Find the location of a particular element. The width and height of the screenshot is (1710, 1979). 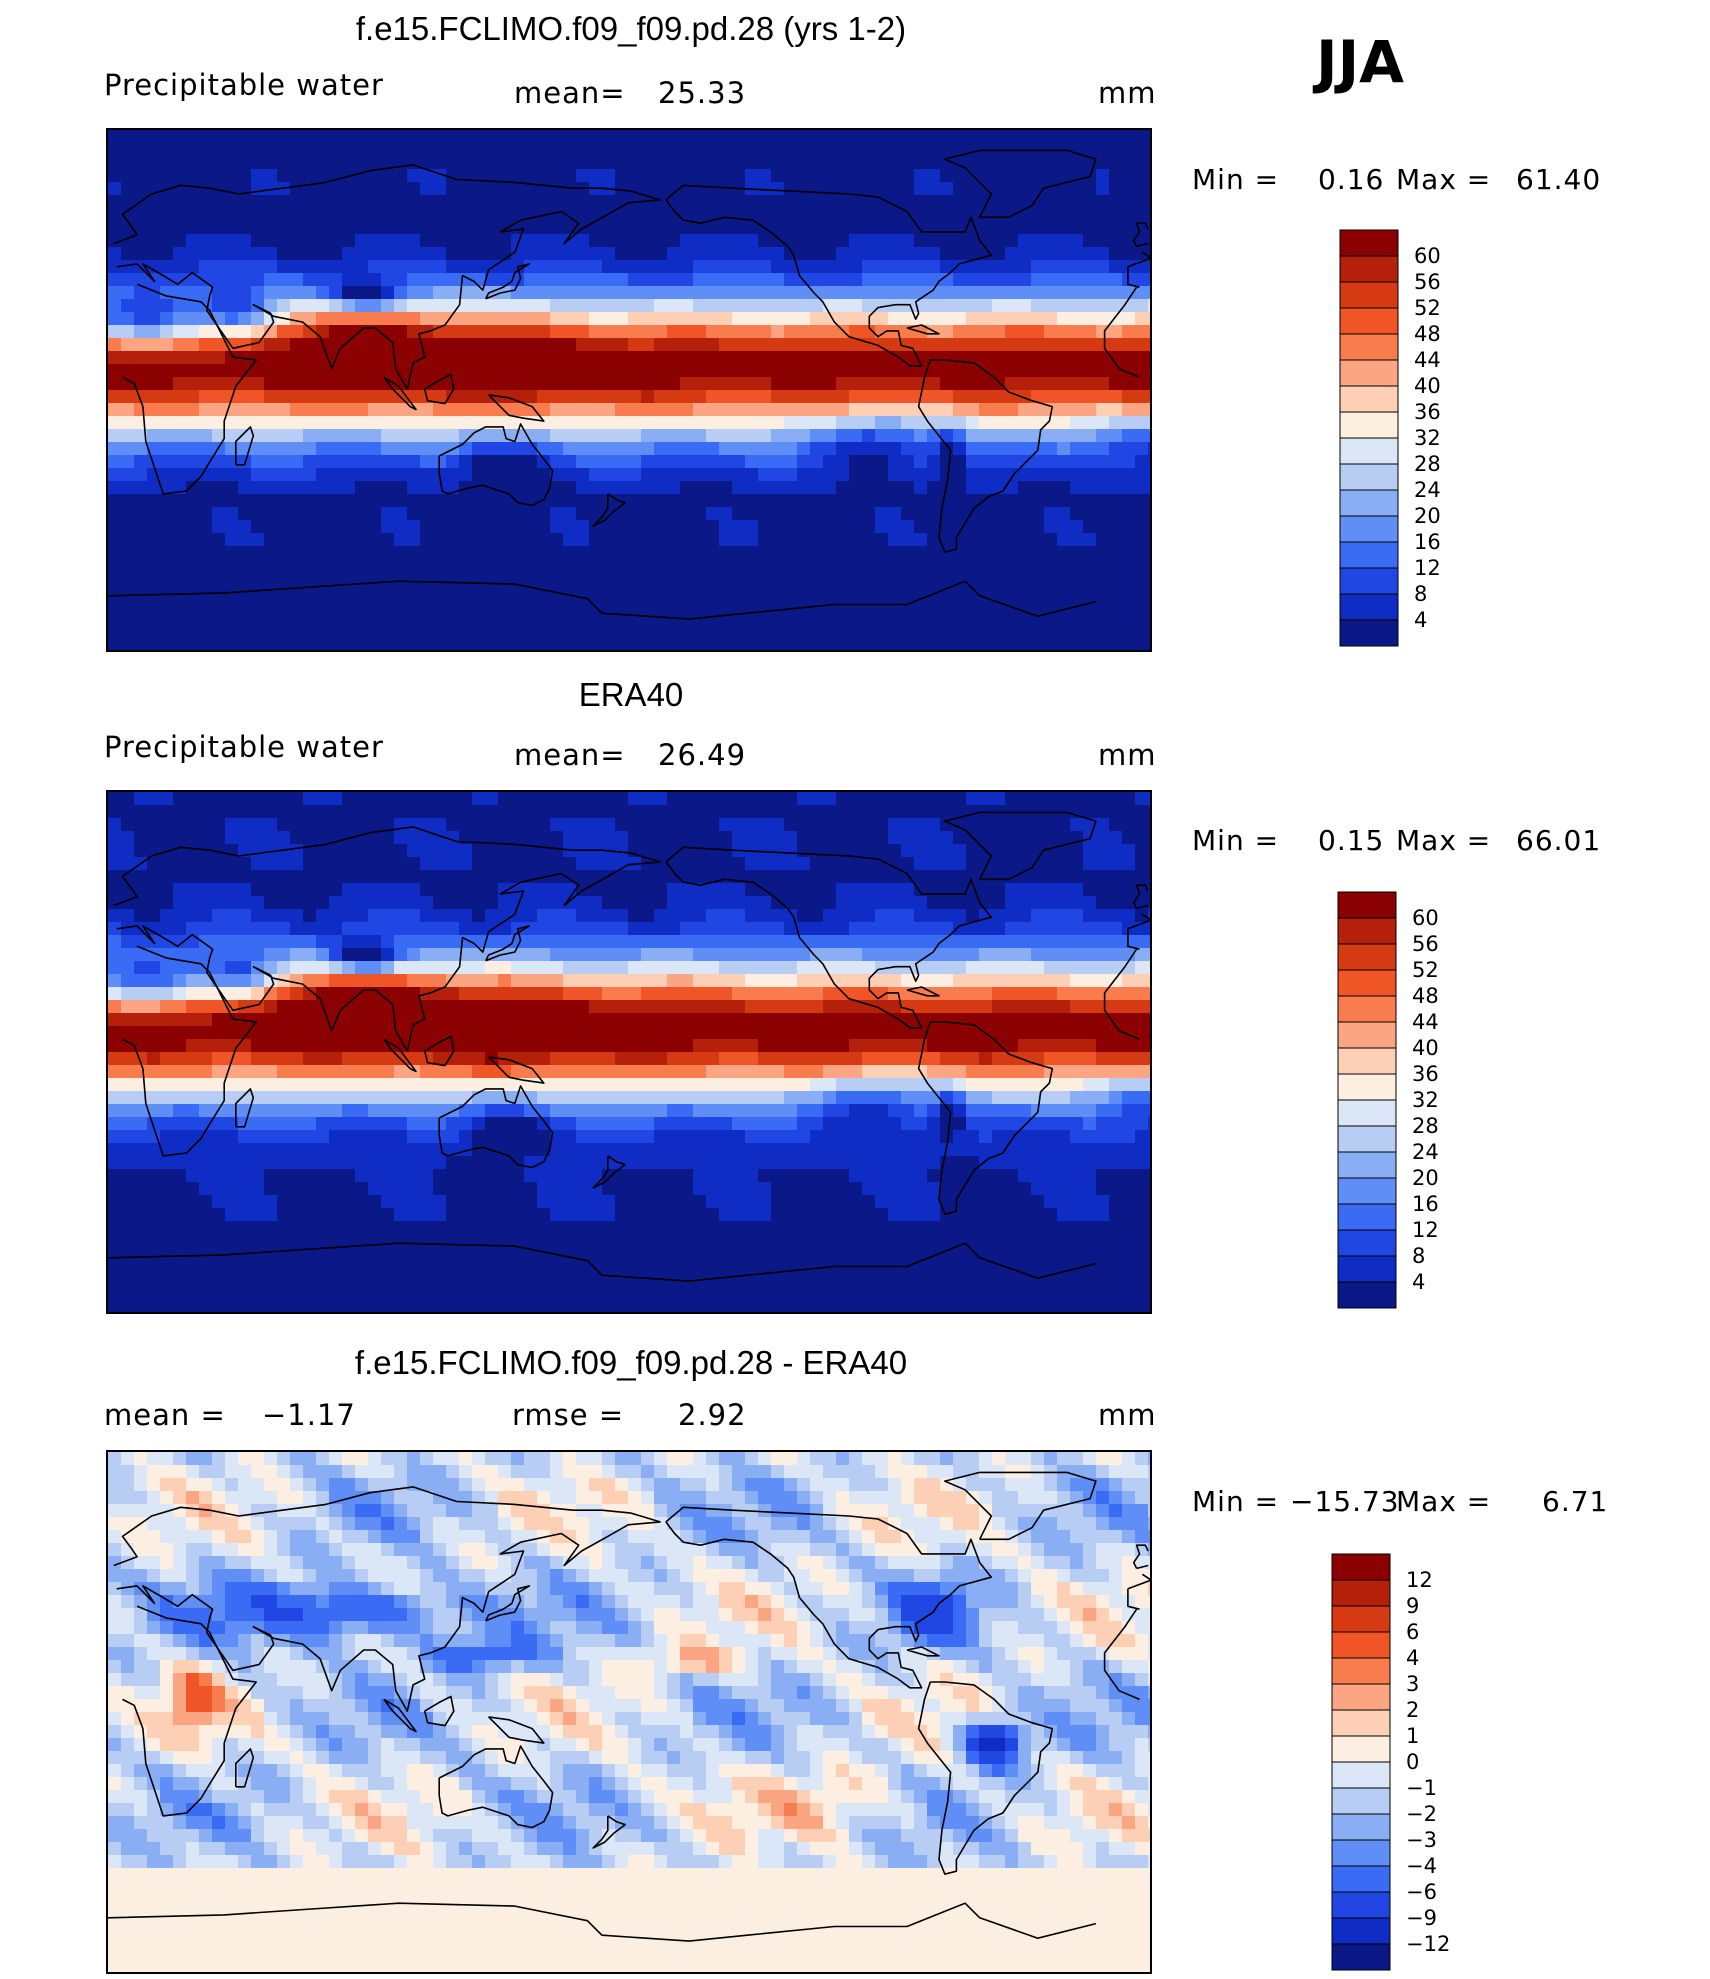

panel1-variable: Precipitable water is located at coordinates (244, 85).